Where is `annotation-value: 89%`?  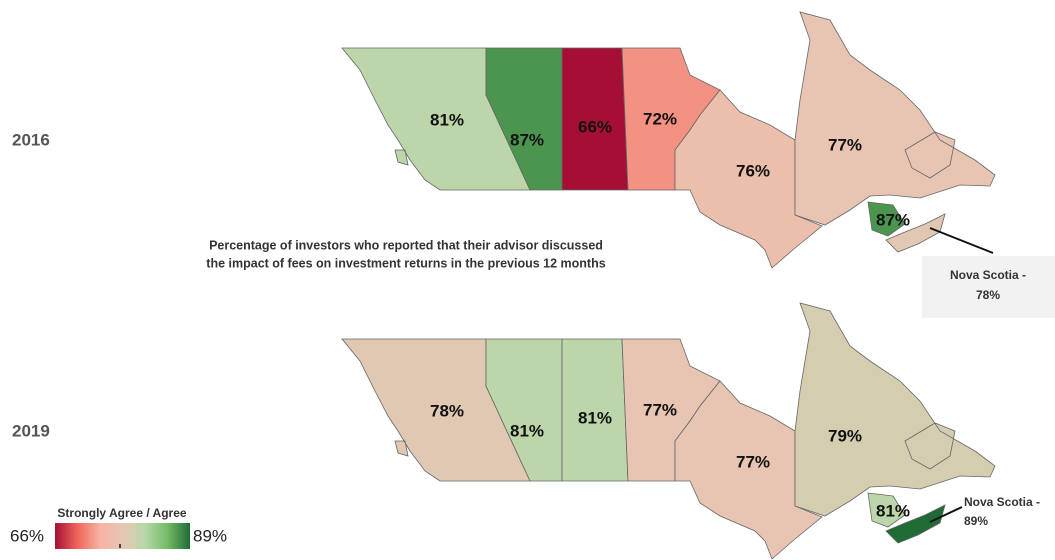 annotation-value: 89% is located at coordinates (976, 521).